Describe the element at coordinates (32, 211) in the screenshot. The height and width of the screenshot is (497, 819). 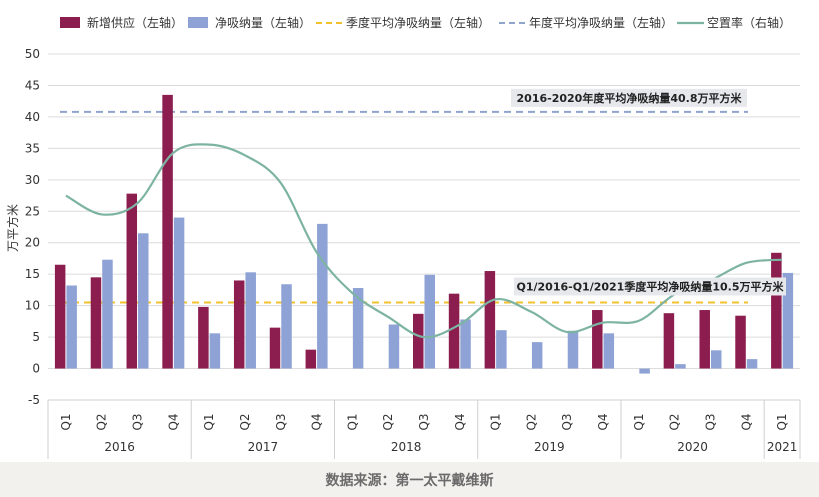
I see `y-tick-label: 25` at that location.